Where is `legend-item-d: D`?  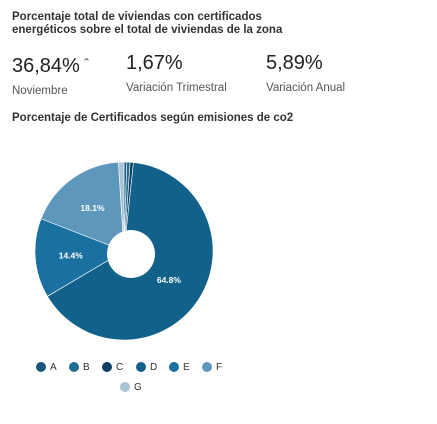 legend-item-d: D is located at coordinates (146, 367).